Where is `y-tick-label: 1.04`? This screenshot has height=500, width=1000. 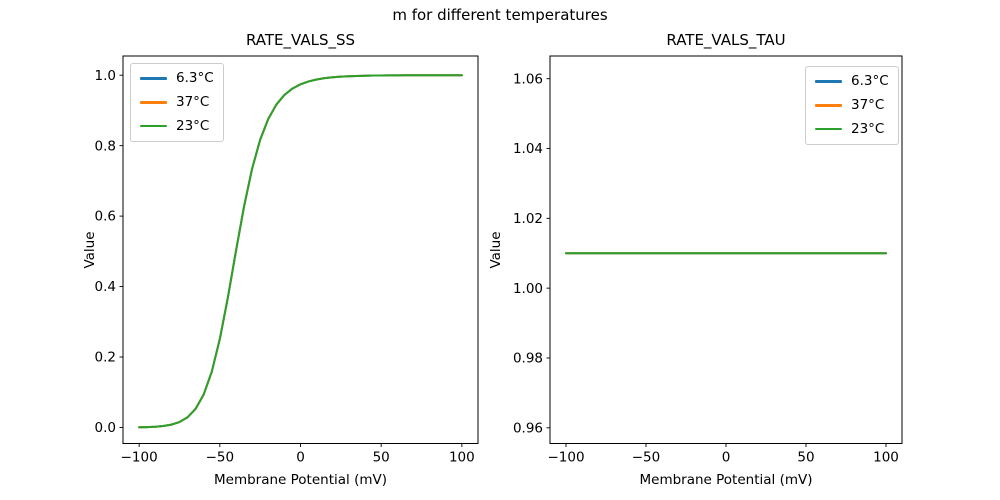
y-tick-label: 1.04 is located at coordinates (528, 149).